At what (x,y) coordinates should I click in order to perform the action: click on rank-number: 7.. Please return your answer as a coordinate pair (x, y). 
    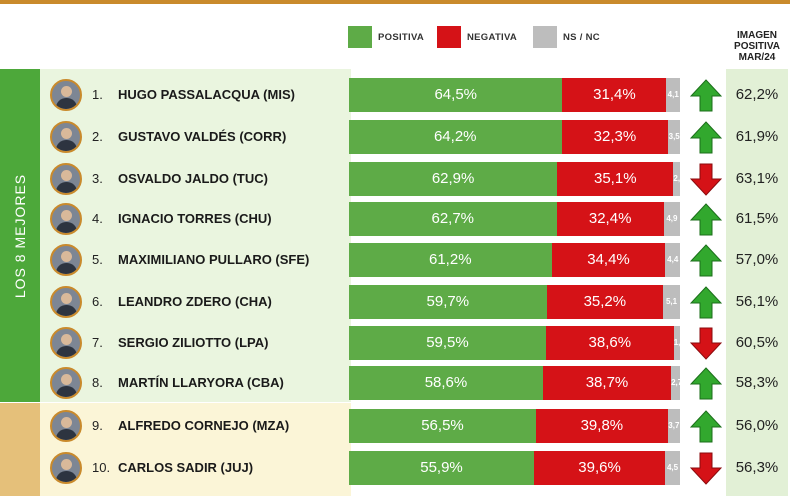
    Looking at the image, I should click on (97, 342).